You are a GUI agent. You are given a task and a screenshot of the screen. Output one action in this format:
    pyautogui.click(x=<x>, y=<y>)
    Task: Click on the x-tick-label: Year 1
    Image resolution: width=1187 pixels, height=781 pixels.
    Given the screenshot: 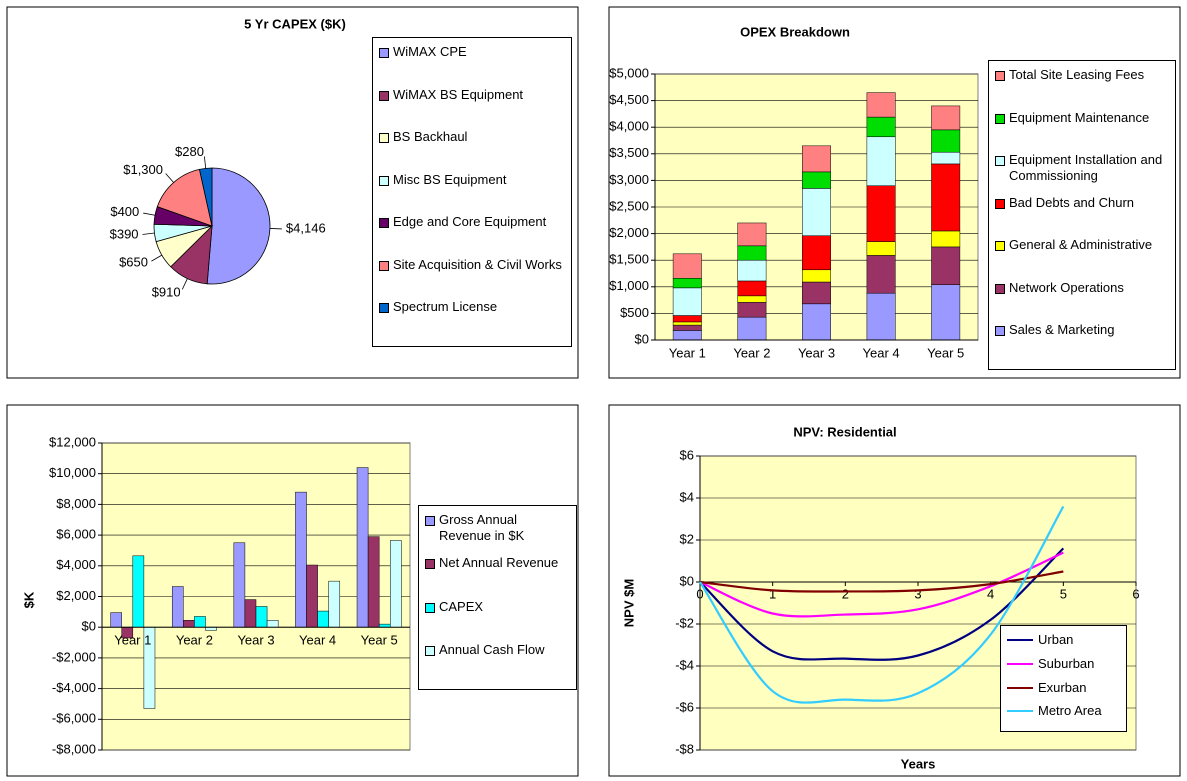 What is the action you would take?
    pyautogui.click(x=132, y=640)
    